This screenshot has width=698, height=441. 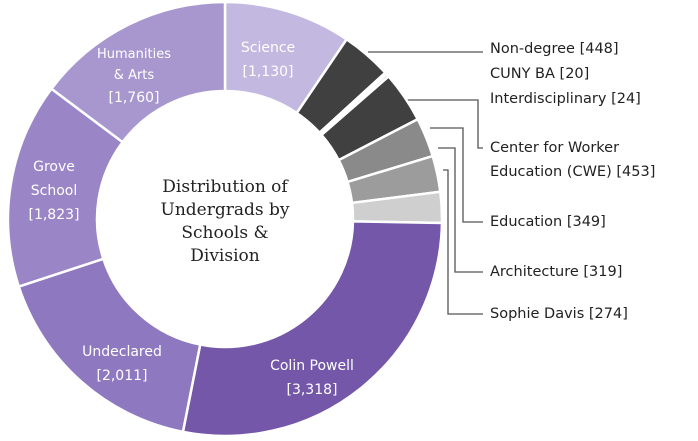 What do you see at coordinates (268, 60) in the screenshot?
I see `segment-label: Science [1,130]` at bounding box center [268, 60].